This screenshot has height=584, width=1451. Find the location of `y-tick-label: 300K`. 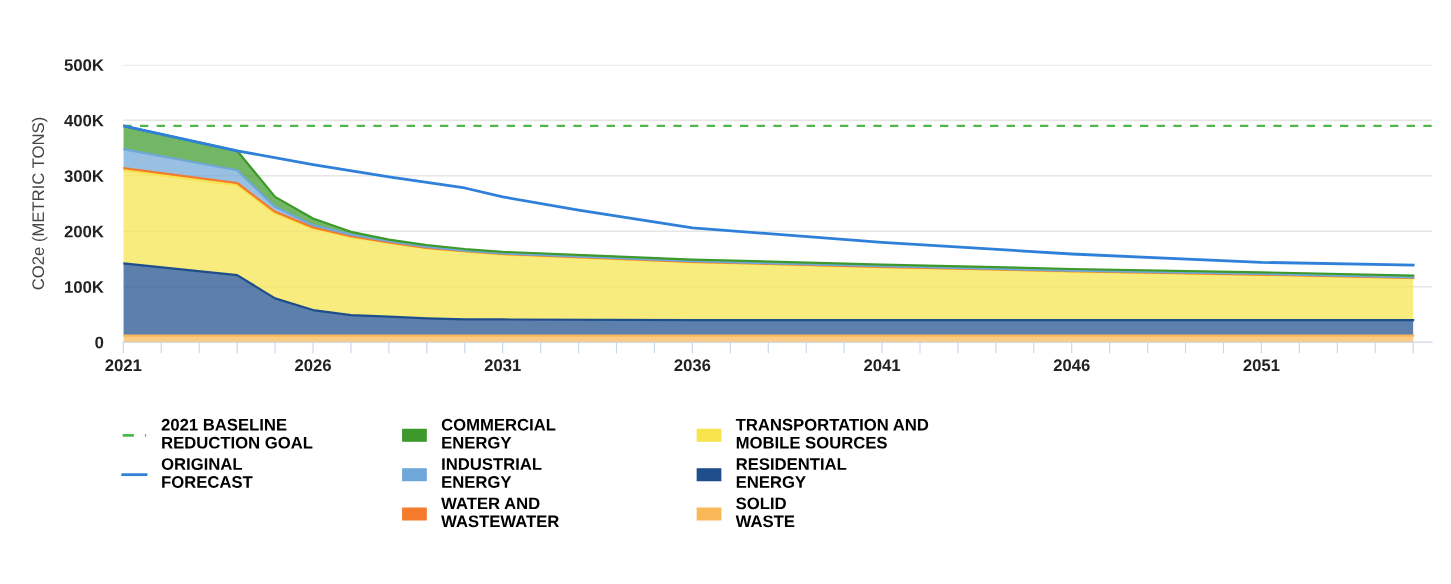

y-tick-label: 300K is located at coordinates (84, 176).